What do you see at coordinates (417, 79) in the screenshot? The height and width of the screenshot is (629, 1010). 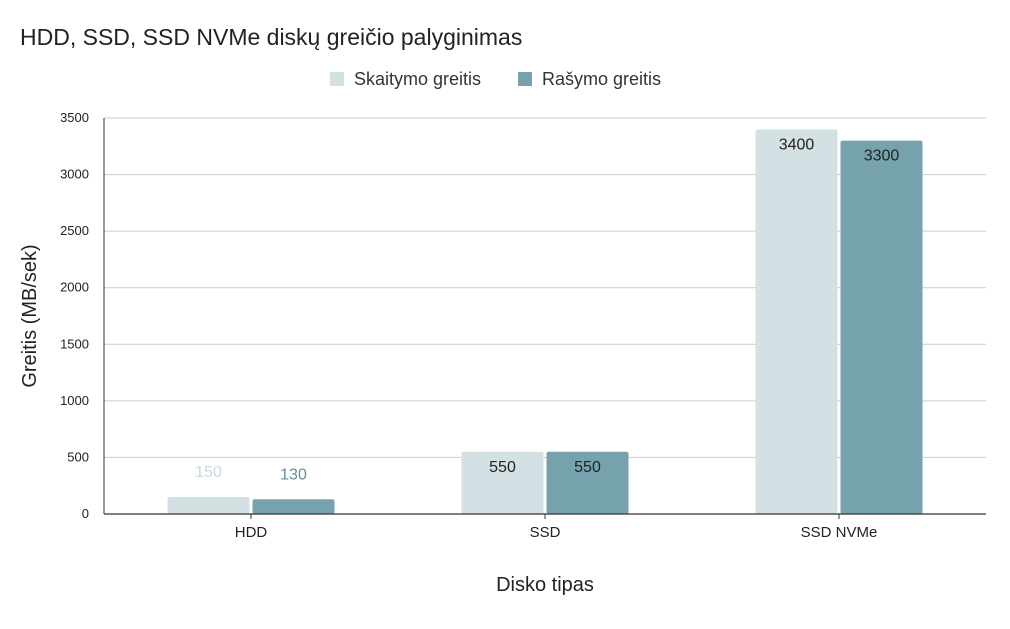 I see `legend-label: Skaitymo greitis` at bounding box center [417, 79].